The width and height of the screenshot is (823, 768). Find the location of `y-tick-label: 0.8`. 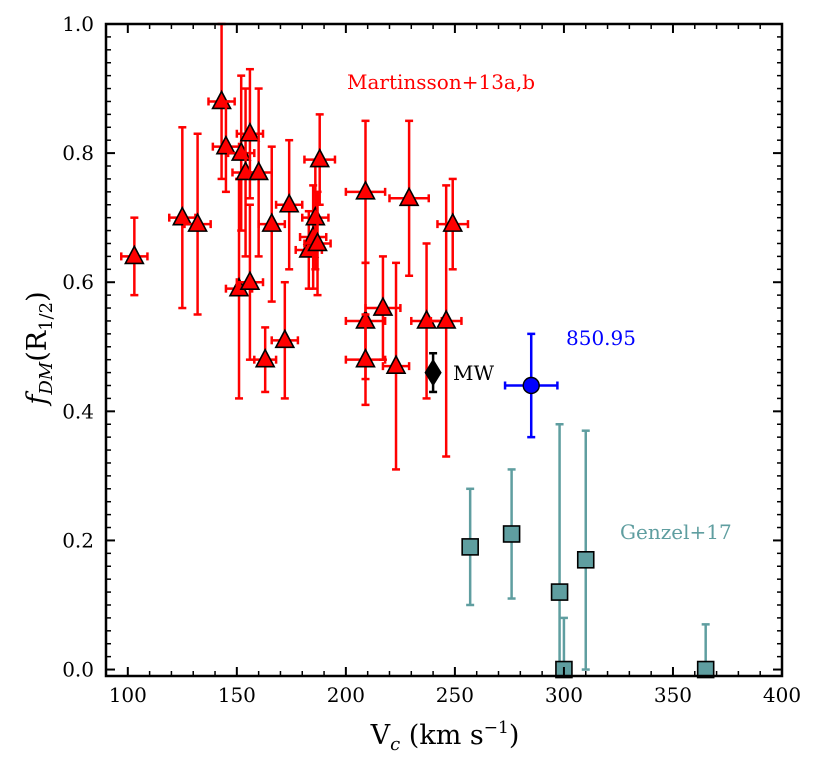

y-tick-label: 0.8 is located at coordinates (78, 153).